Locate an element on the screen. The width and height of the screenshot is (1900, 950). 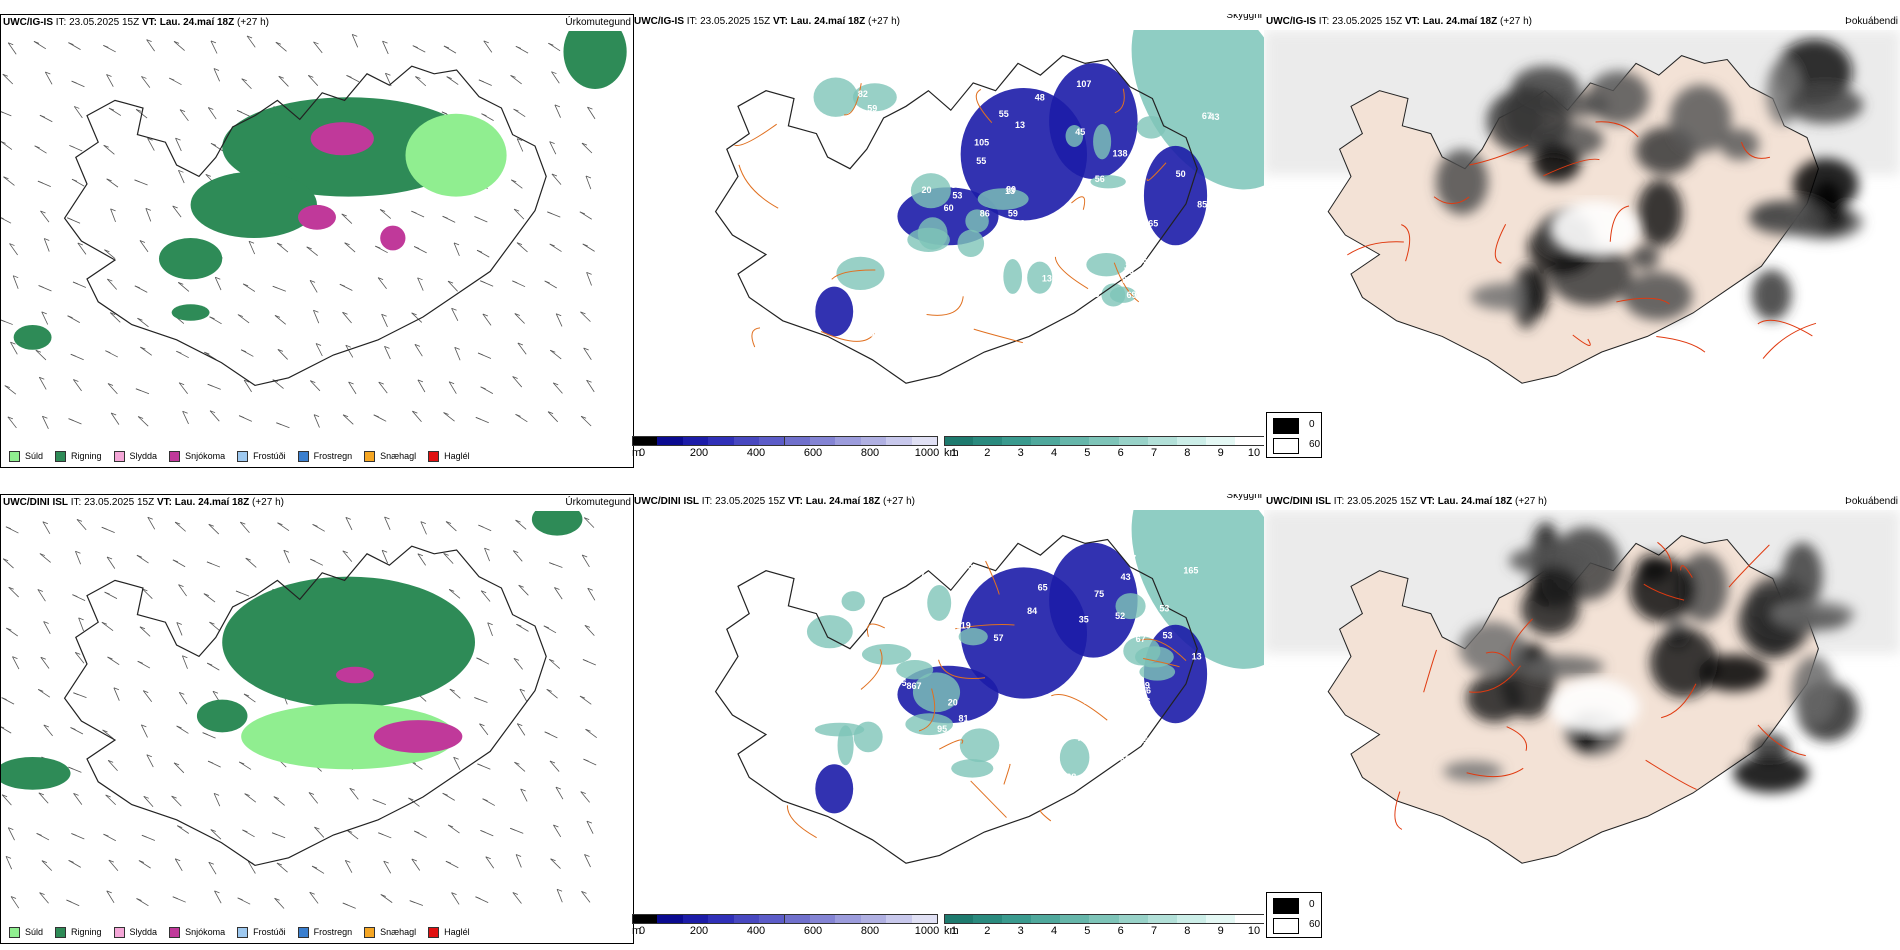
cloud-base-value: 67 is located at coordinates (1207, 116).